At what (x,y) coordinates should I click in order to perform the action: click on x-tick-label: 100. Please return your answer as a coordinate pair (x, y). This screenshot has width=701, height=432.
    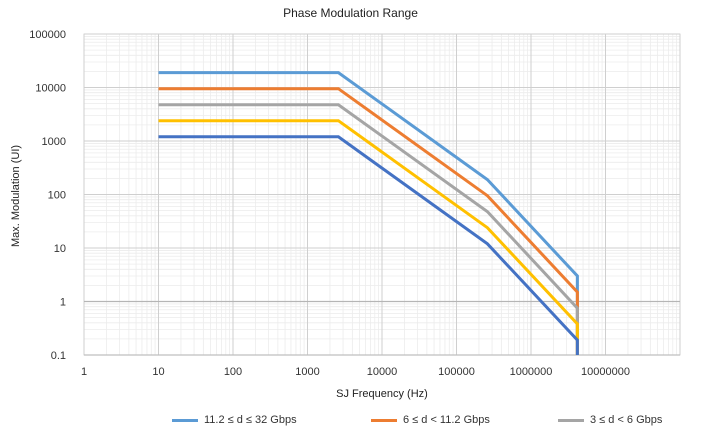
    Looking at the image, I should click on (233, 372).